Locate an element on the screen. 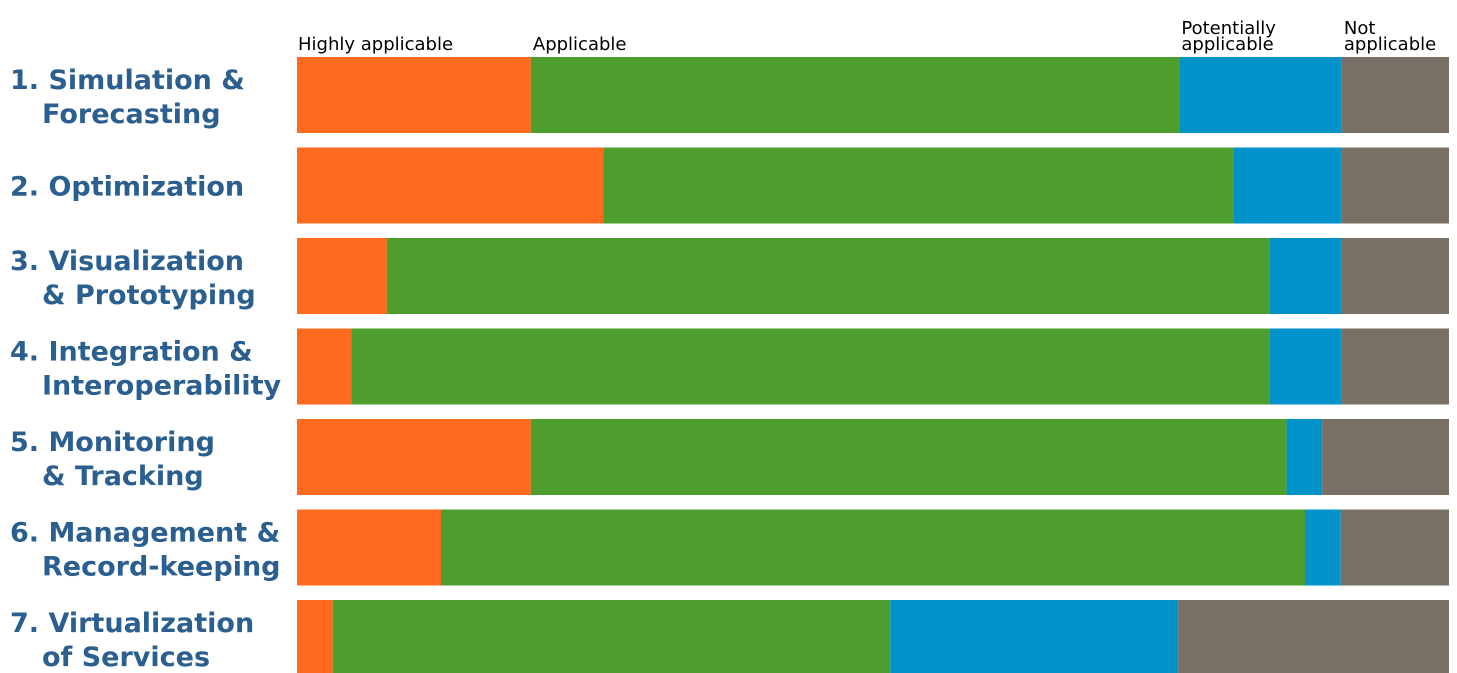  category-label-4-line2: Interoperability is located at coordinates (162, 386).